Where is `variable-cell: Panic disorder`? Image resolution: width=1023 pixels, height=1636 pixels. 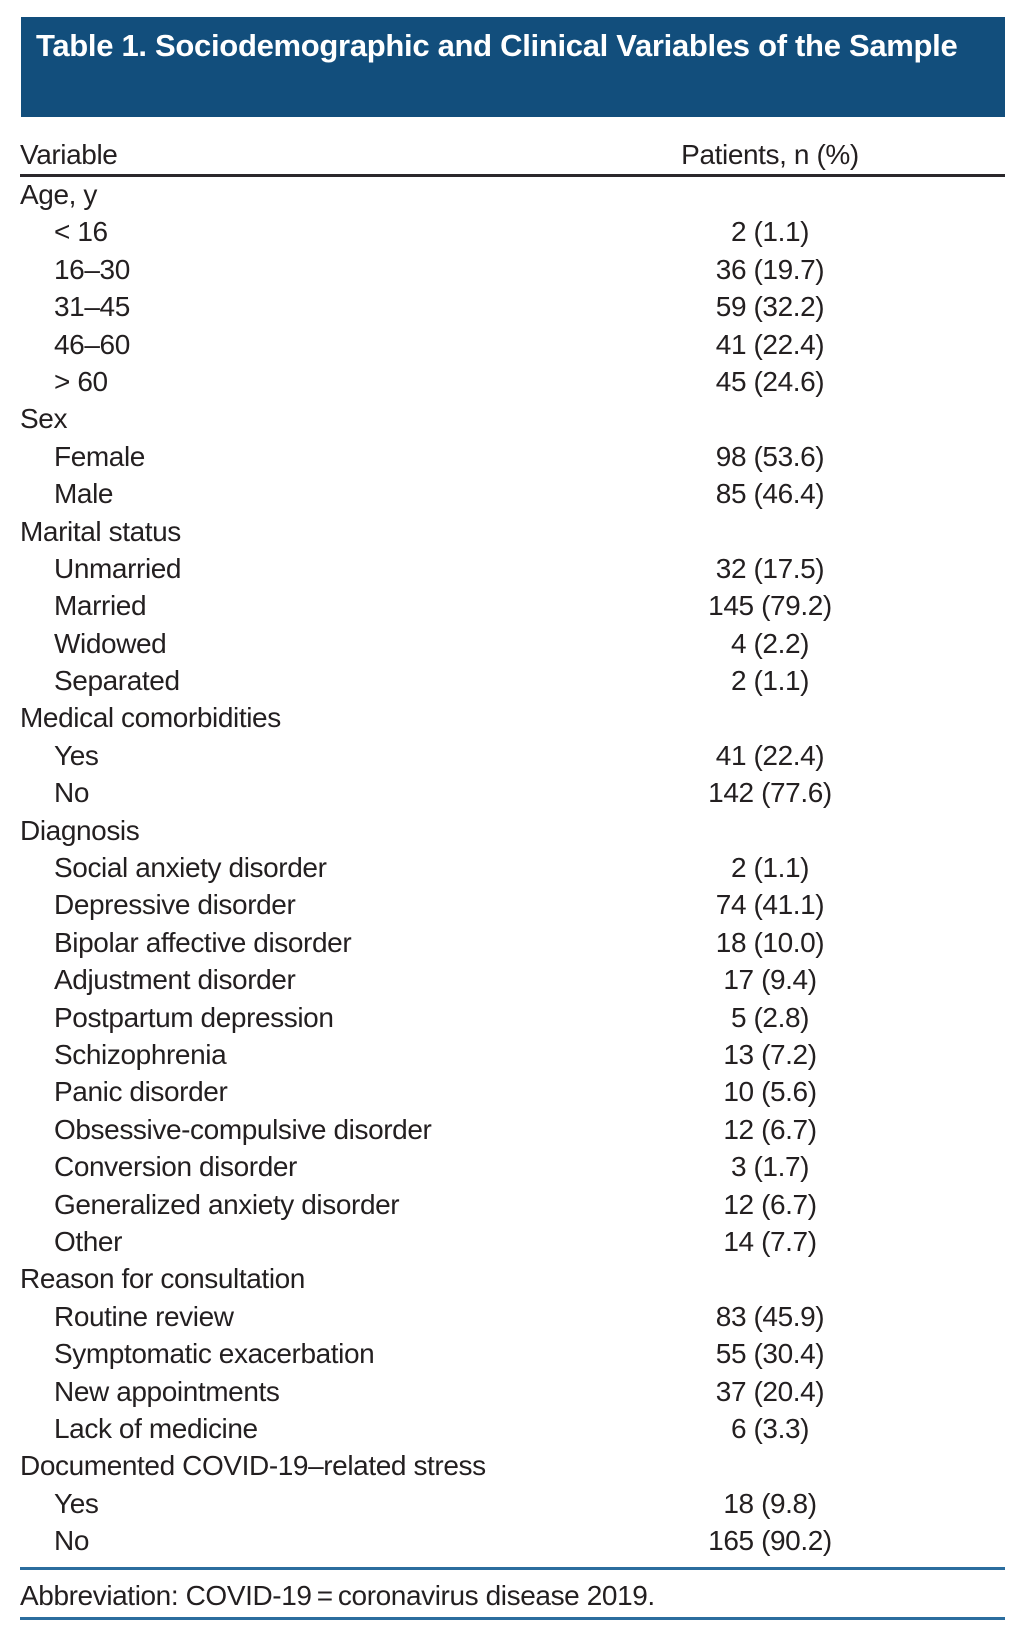
variable-cell: Panic disorder is located at coordinates (141, 1092).